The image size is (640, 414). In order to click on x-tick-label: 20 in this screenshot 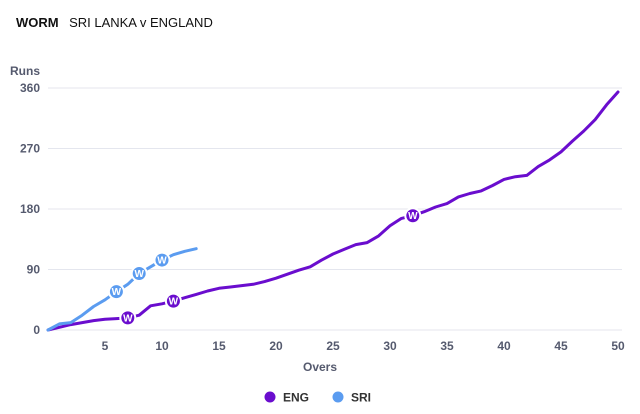, I will do `click(276, 346)`.